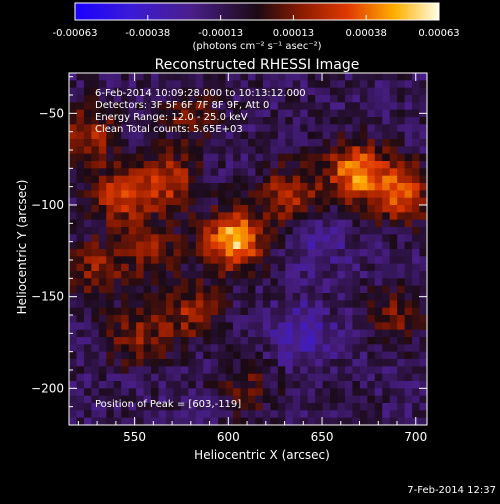 Image resolution: width=500 pixels, height=504 pixels. I want to click on x-axis-label: Heliocentric X (arcsec), so click(262, 455).